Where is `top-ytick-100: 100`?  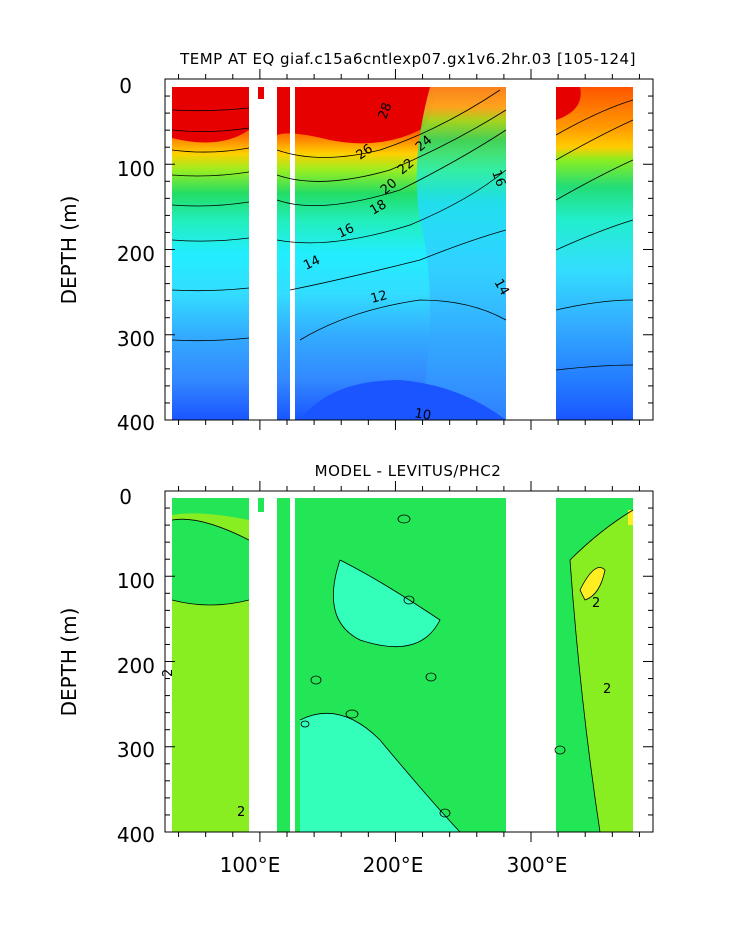 top-ytick-100: 100 is located at coordinates (136, 169).